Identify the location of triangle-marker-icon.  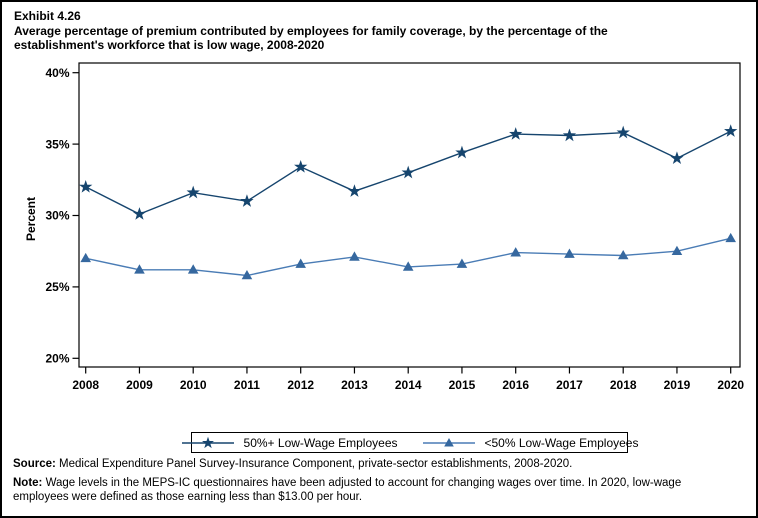
(448, 441).